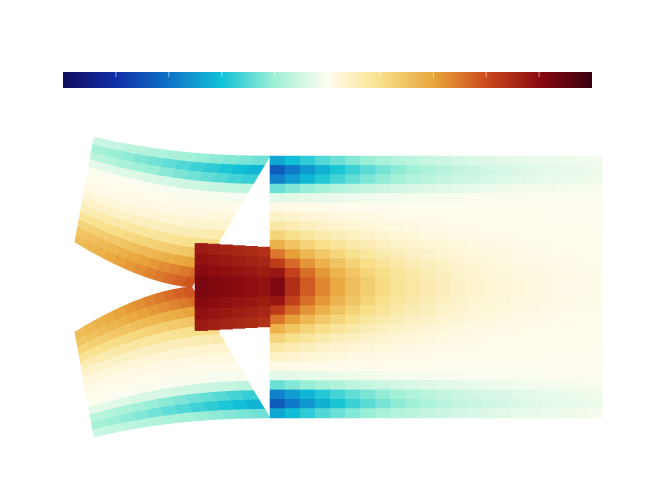 Image resolution: width=662 pixels, height=491 pixels. I want to click on colorbar-gradient, so click(327, 80).